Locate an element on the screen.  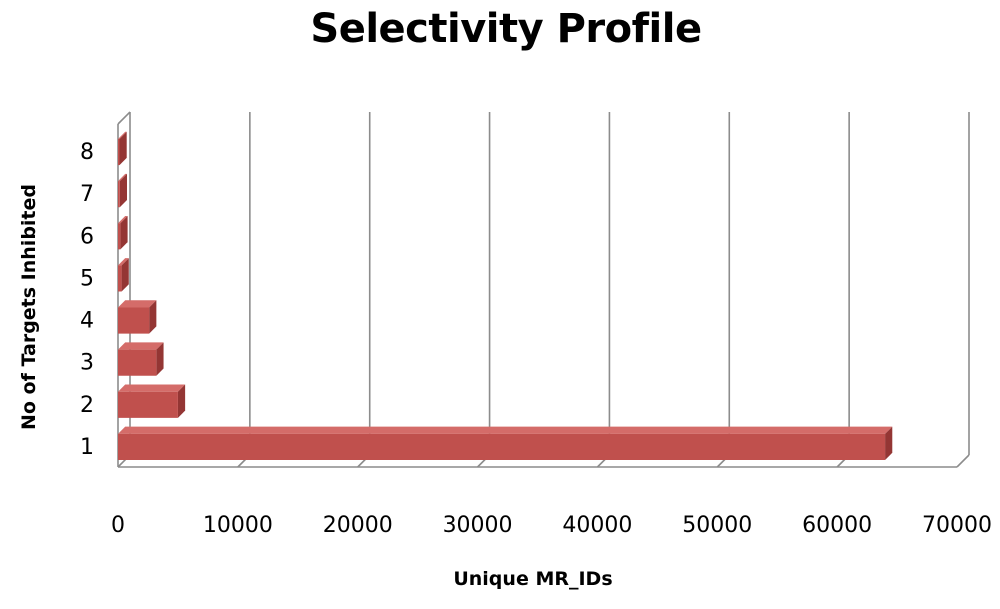
x-tick-label: 0 is located at coordinates (118, 525).